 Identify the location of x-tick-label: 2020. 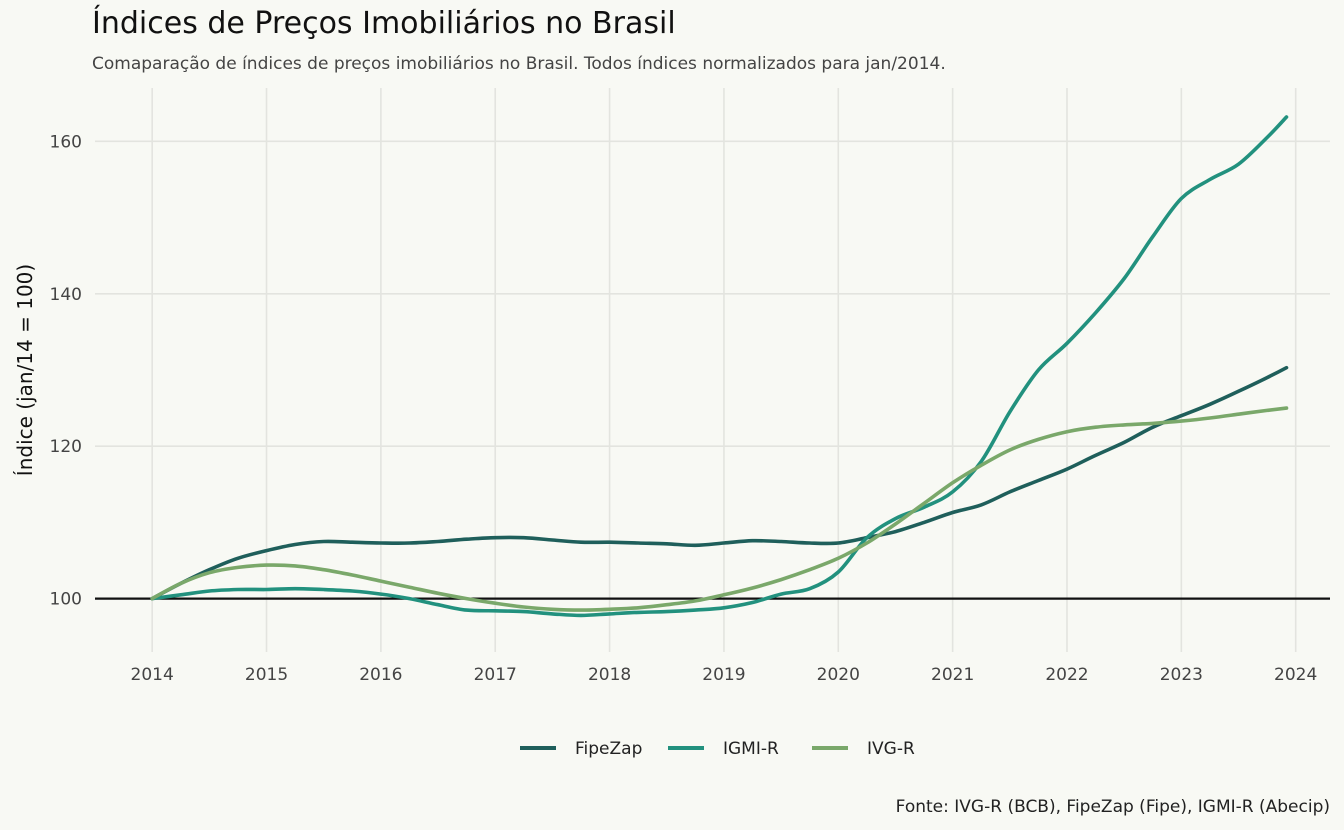
(838, 675).